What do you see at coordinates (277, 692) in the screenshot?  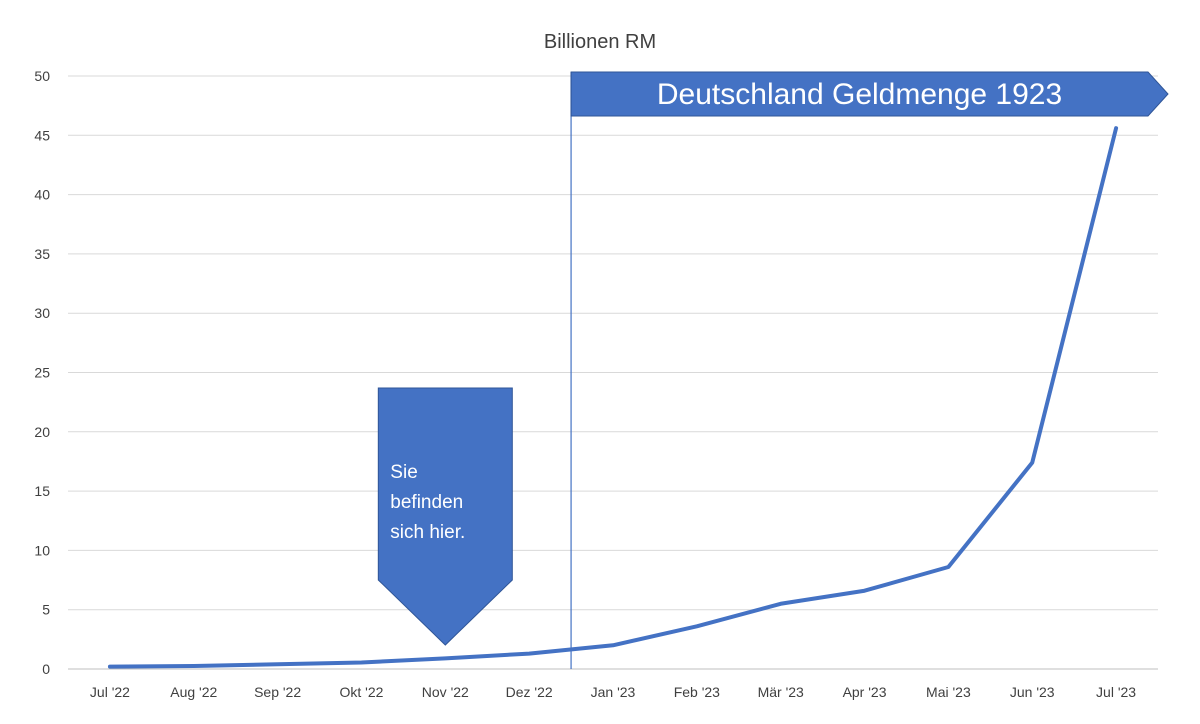 I see `x-tick-label: Sep '22` at bounding box center [277, 692].